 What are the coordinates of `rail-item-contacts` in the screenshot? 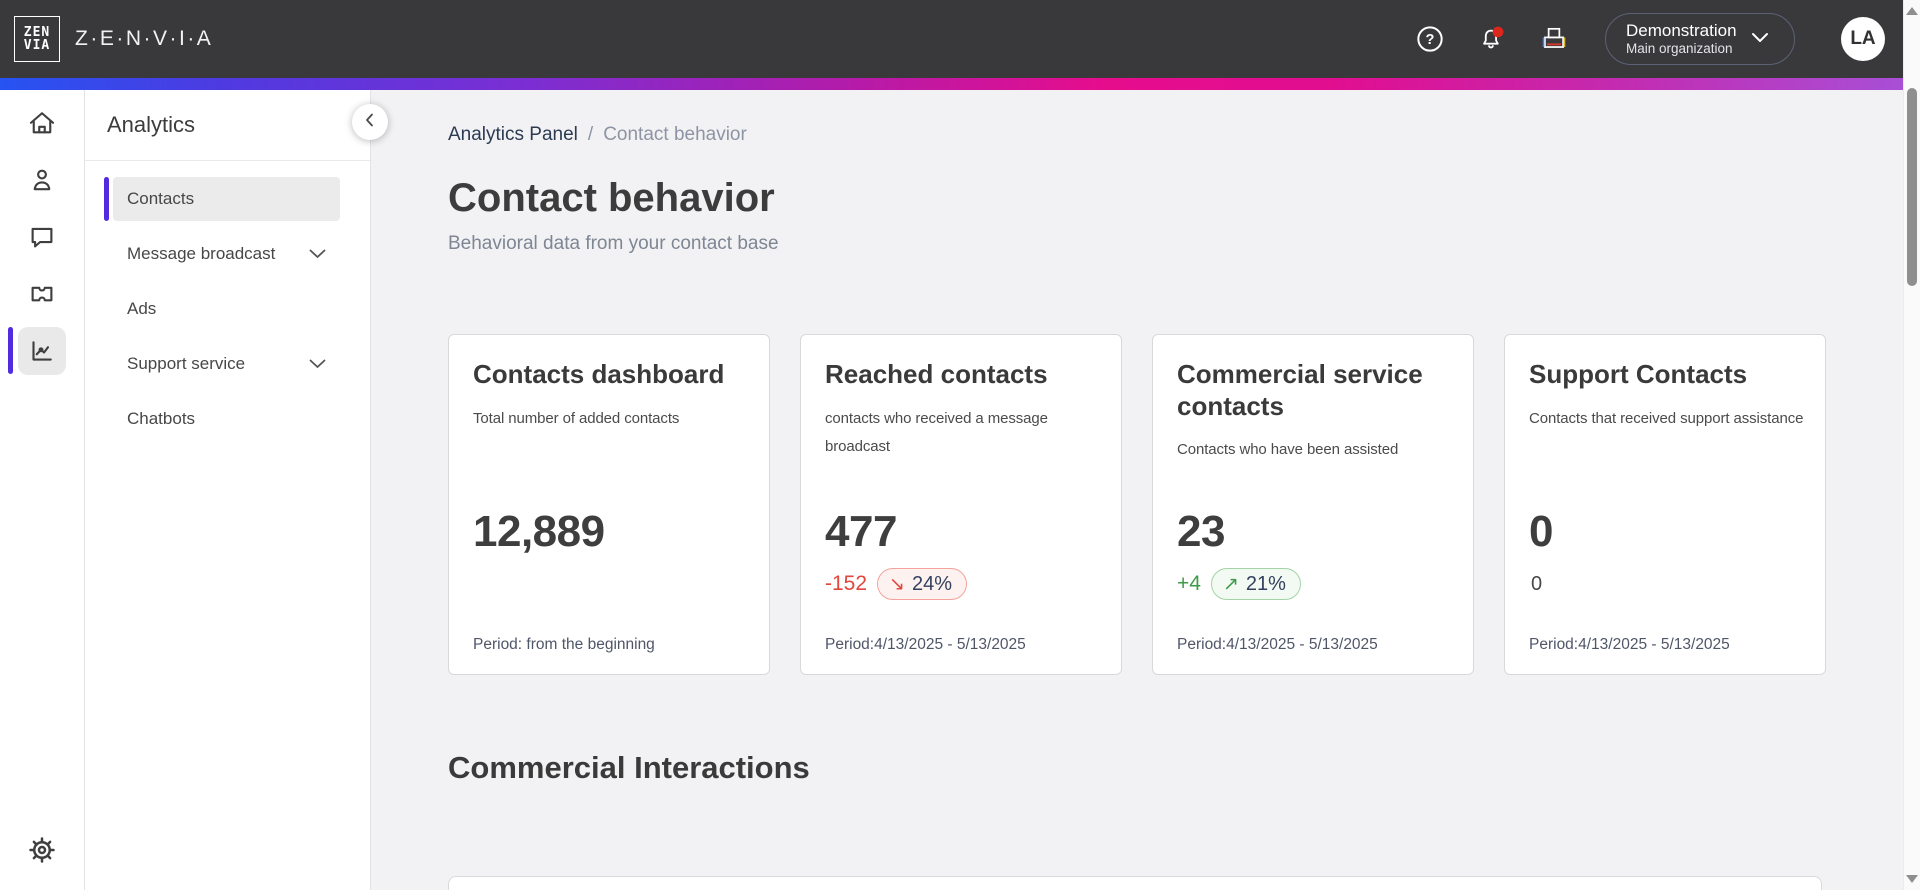 It's located at (42, 179).